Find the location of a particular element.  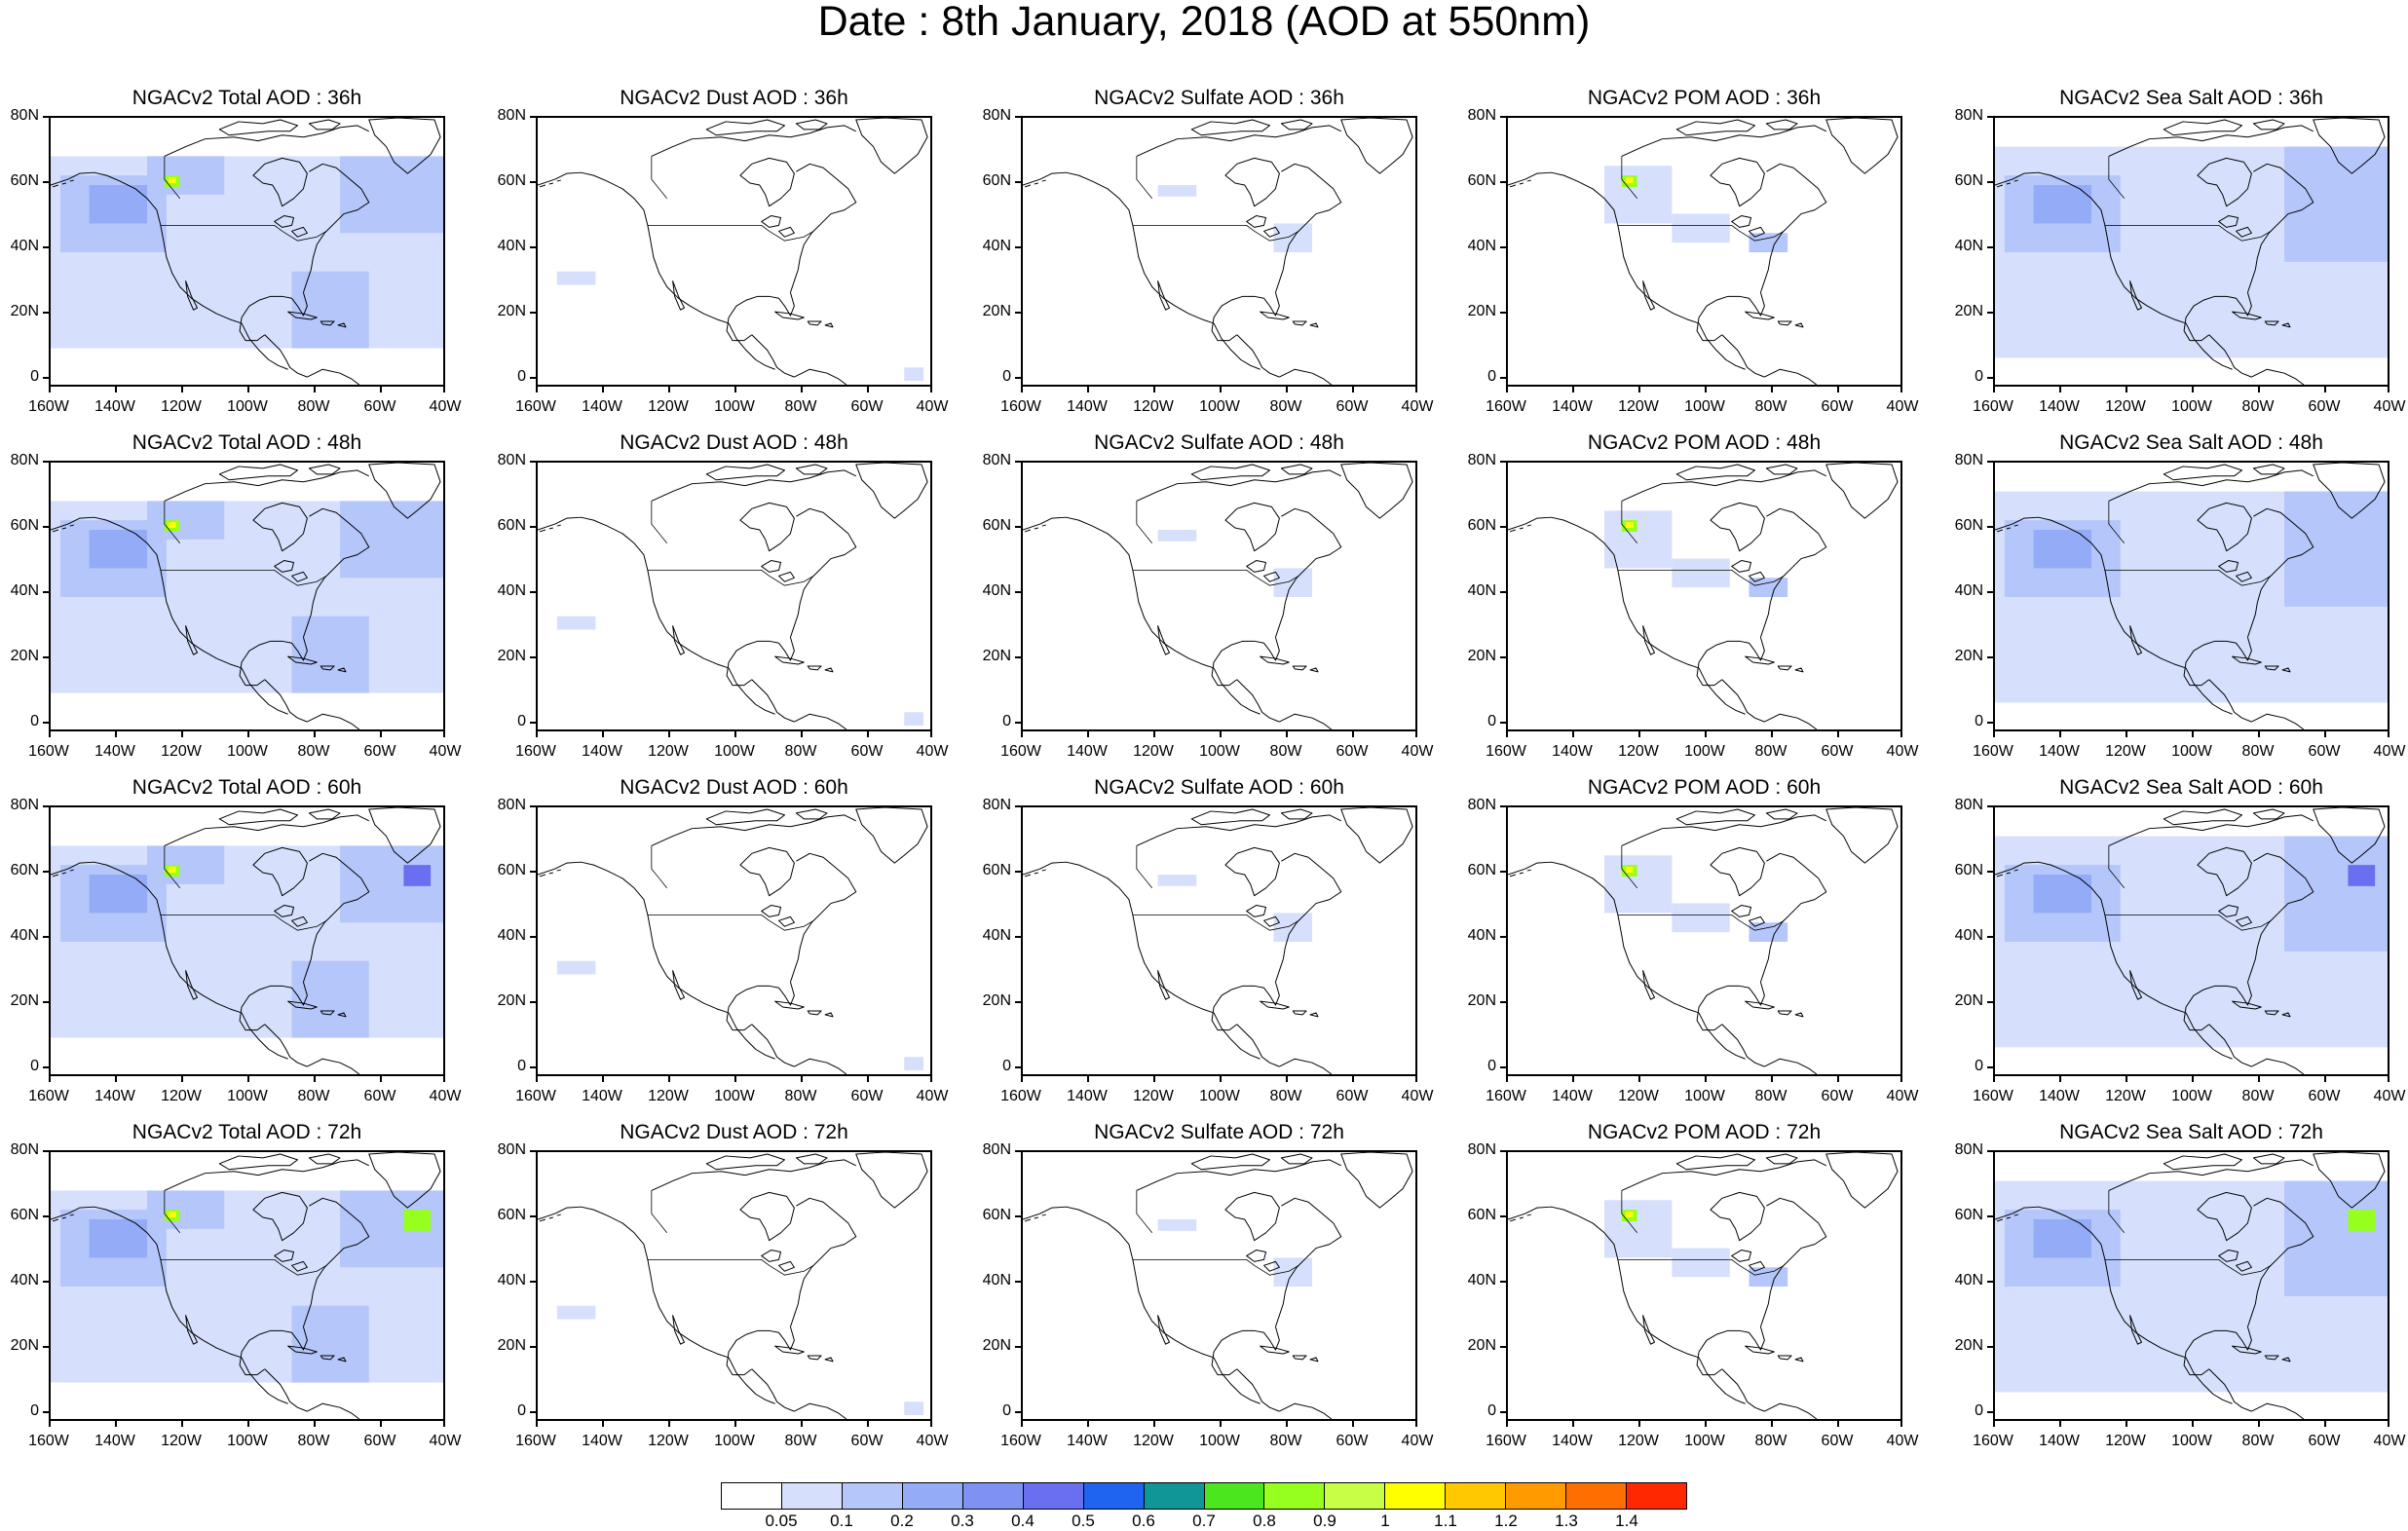

longitude-tick-label: 120W is located at coordinates (1153, 406).